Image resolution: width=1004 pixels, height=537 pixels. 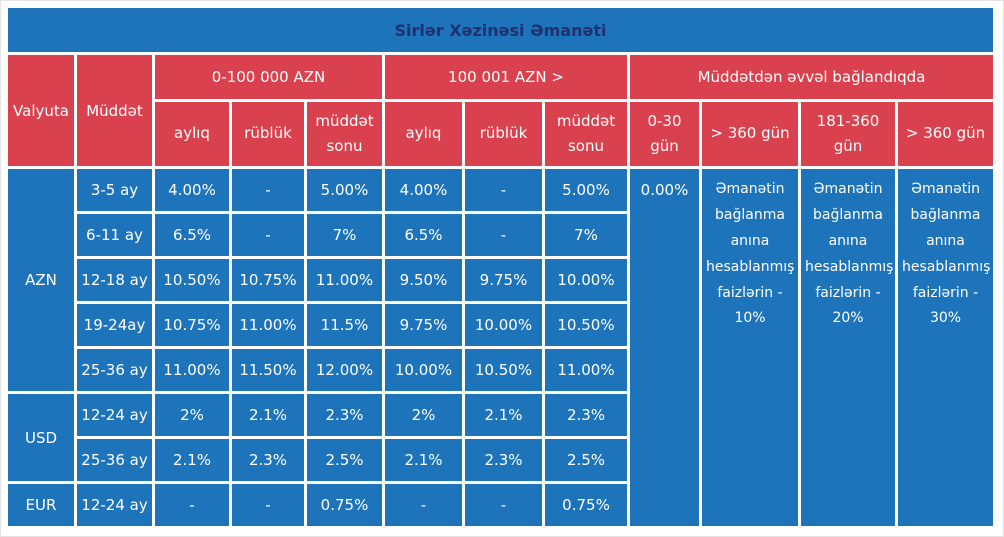 I want to click on rate-cell: 12.00%, so click(x=344, y=370).